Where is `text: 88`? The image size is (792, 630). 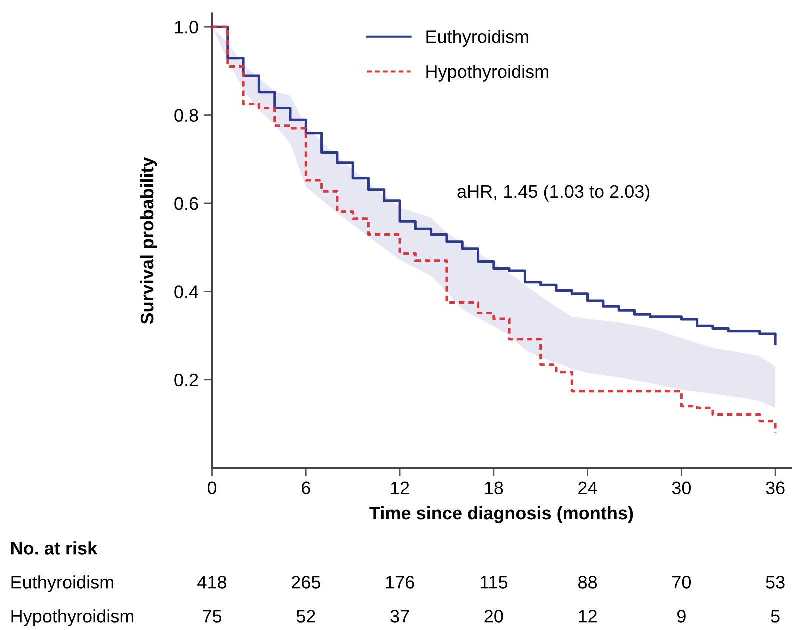 text: 88 is located at coordinates (588, 582).